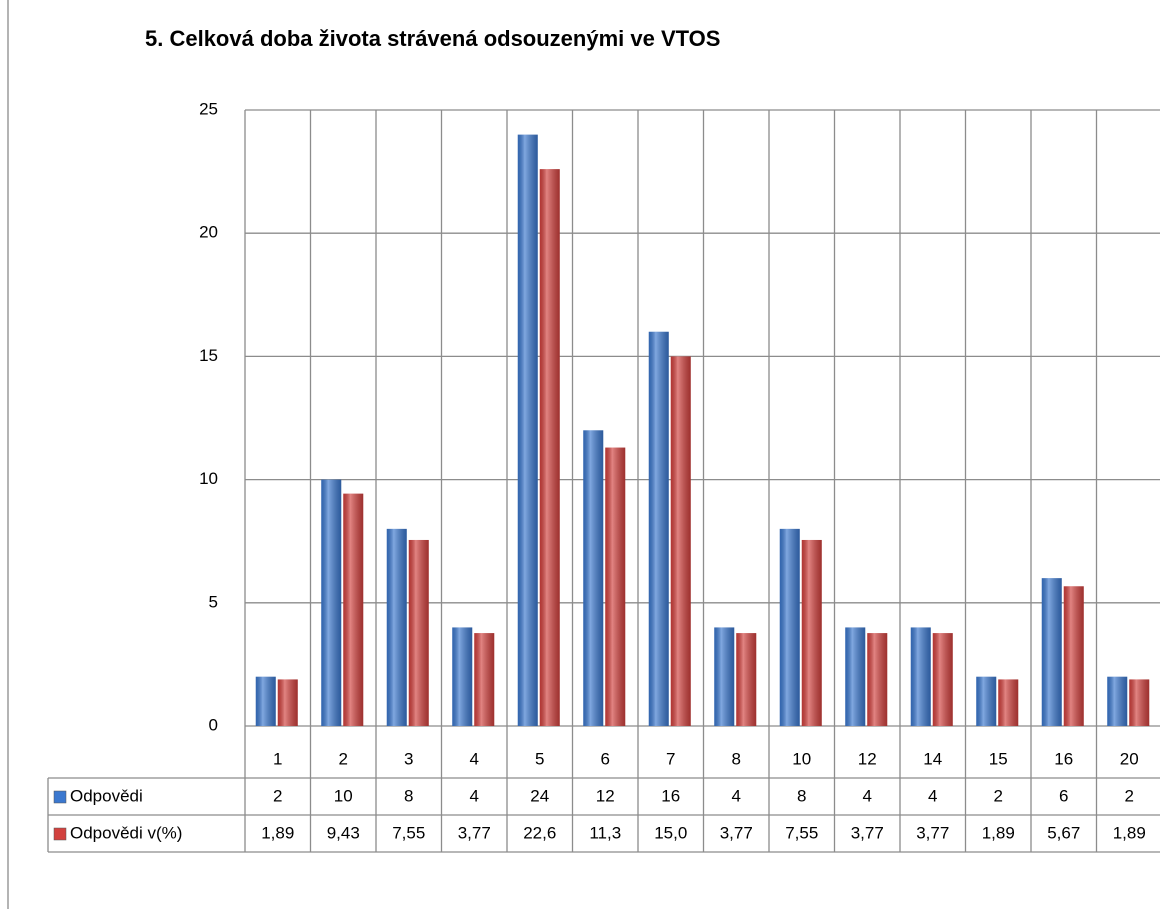  Describe the element at coordinates (605, 832) in the screenshot. I see `data-label: 11,3` at that location.